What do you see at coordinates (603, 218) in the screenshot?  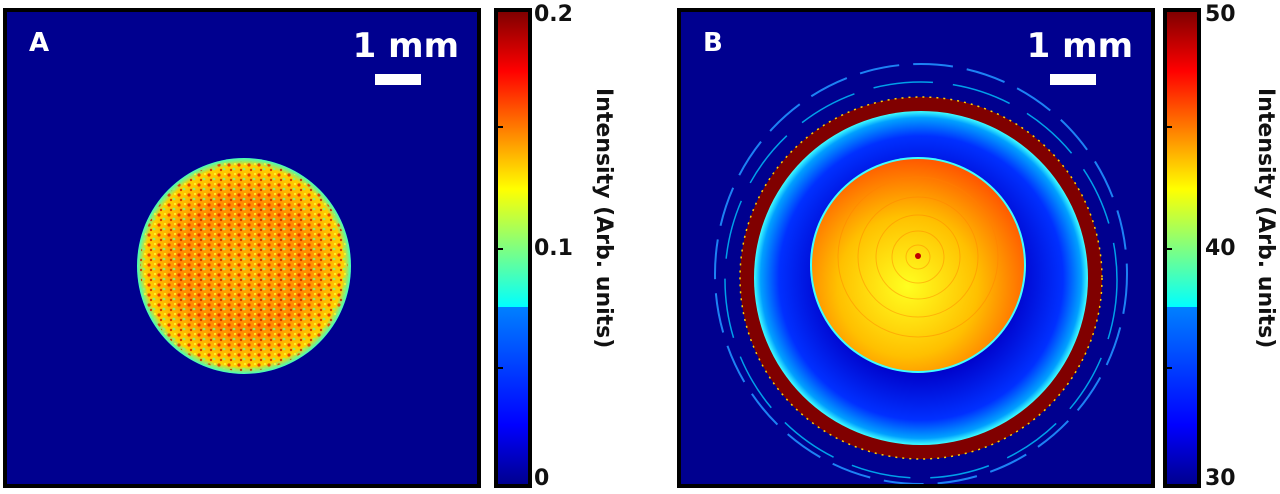 I see `cbar-a-label: Intensity (Arb. units)` at bounding box center [603, 218].